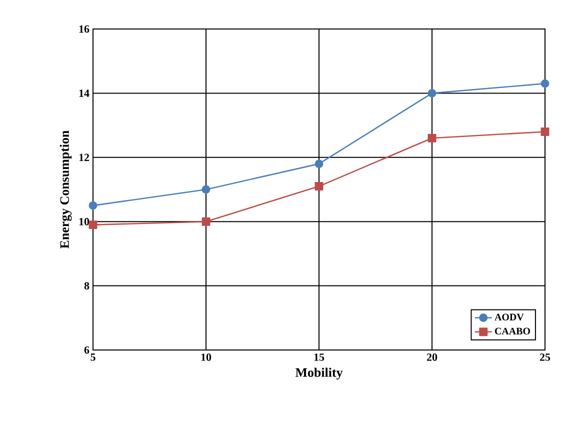  I want to click on legend-label: CAABO, so click(512, 331).